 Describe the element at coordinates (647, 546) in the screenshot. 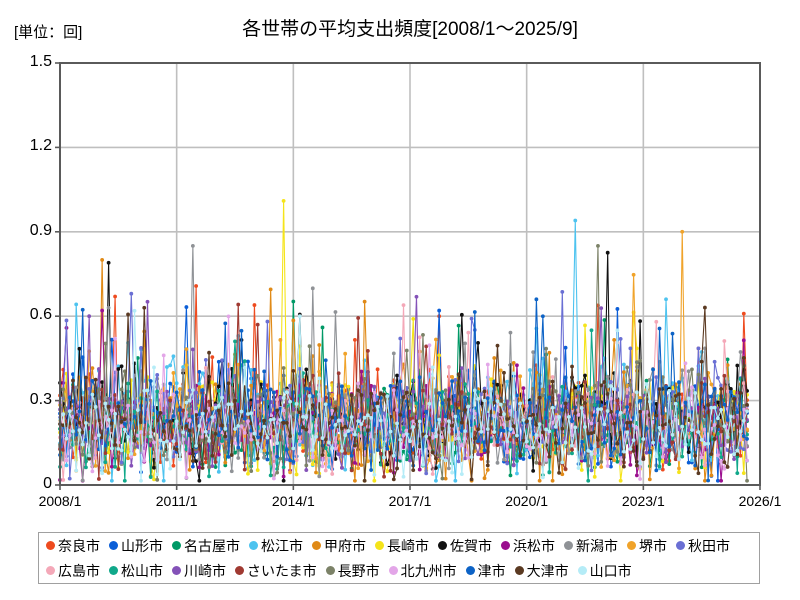

I see `legend-item-堺市: 堺市` at that location.